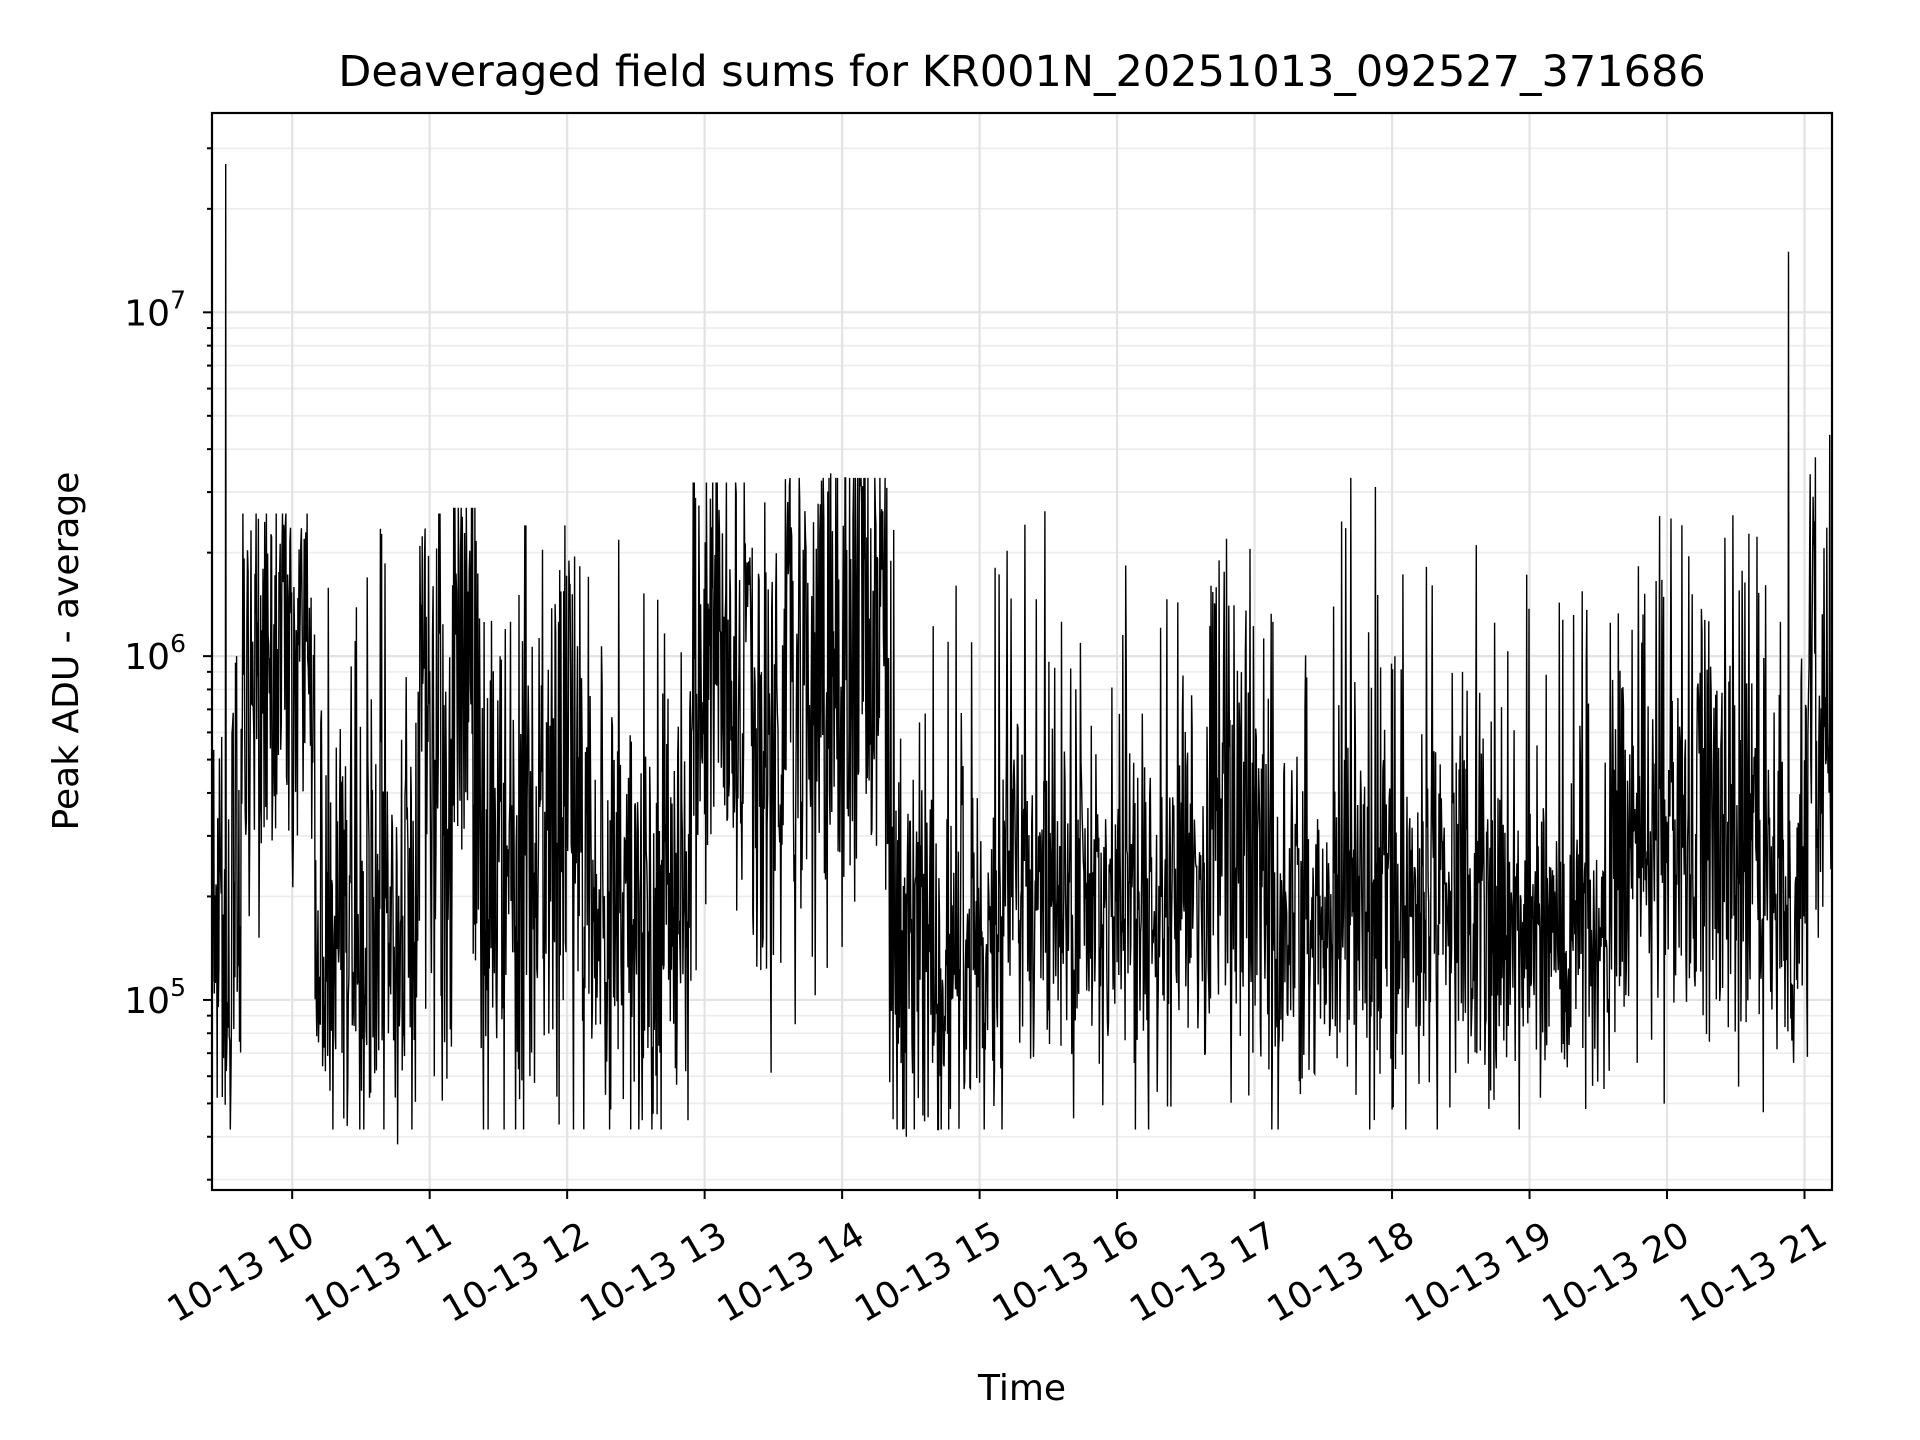 The image size is (1920, 1440). Describe the element at coordinates (1021, 1388) in the screenshot. I see `x-axis-label: Time` at that location.